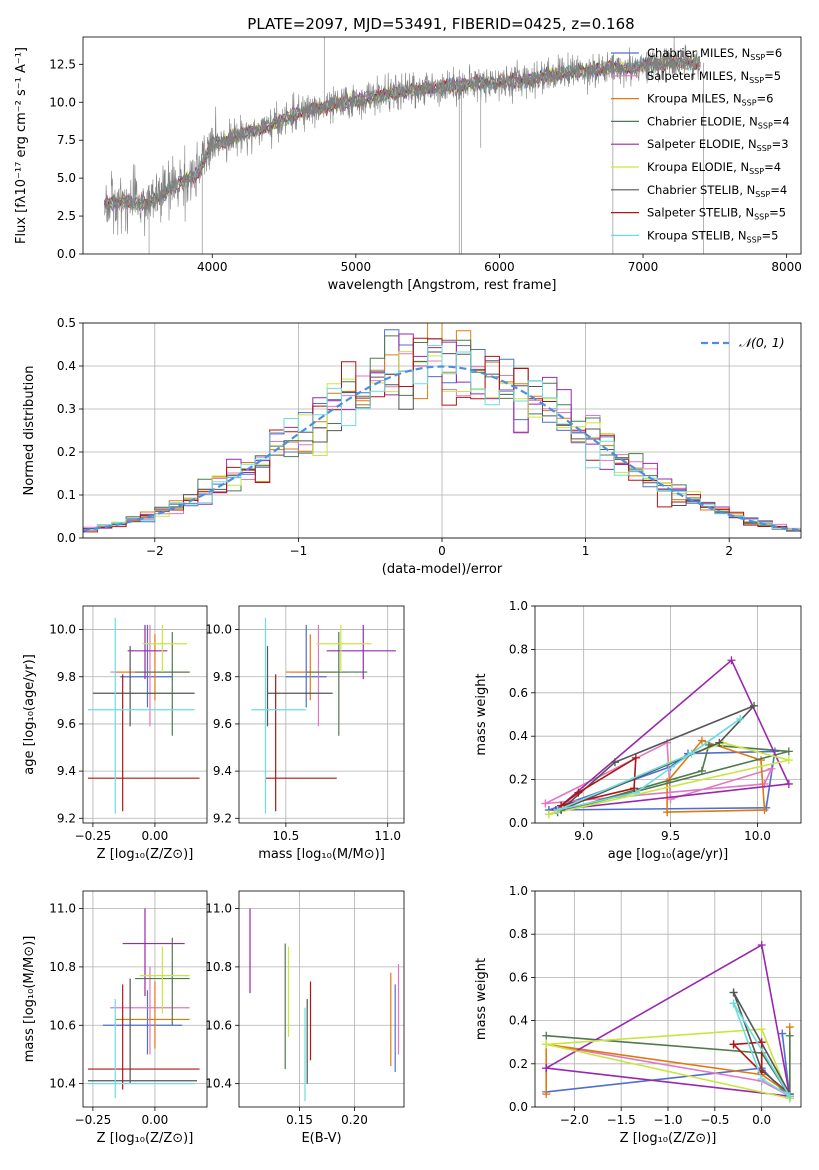 The image size is (819, 1170). What do you see at coordinates (716, 214) in the screenshot?
I see `legend-entry-salpeter-stelib: Salpeter STELIB, NSSP=5` at bounding box center [716, 214].